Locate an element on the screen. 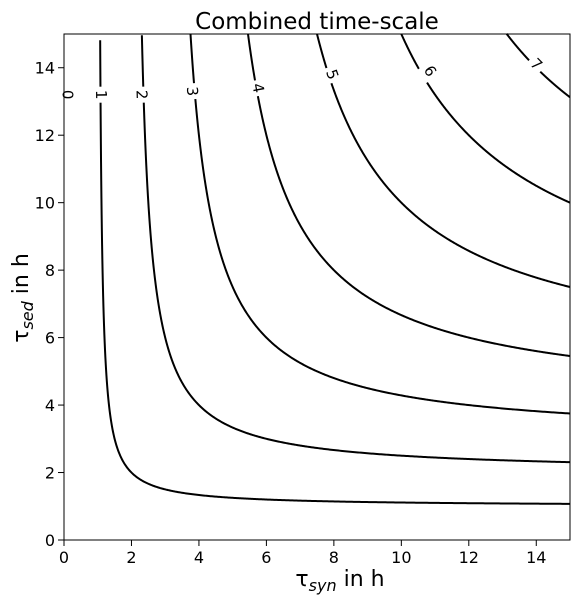 This screenshot has height=600, width=580. x-tick-label: 8 is located at coordinates (334, 557).